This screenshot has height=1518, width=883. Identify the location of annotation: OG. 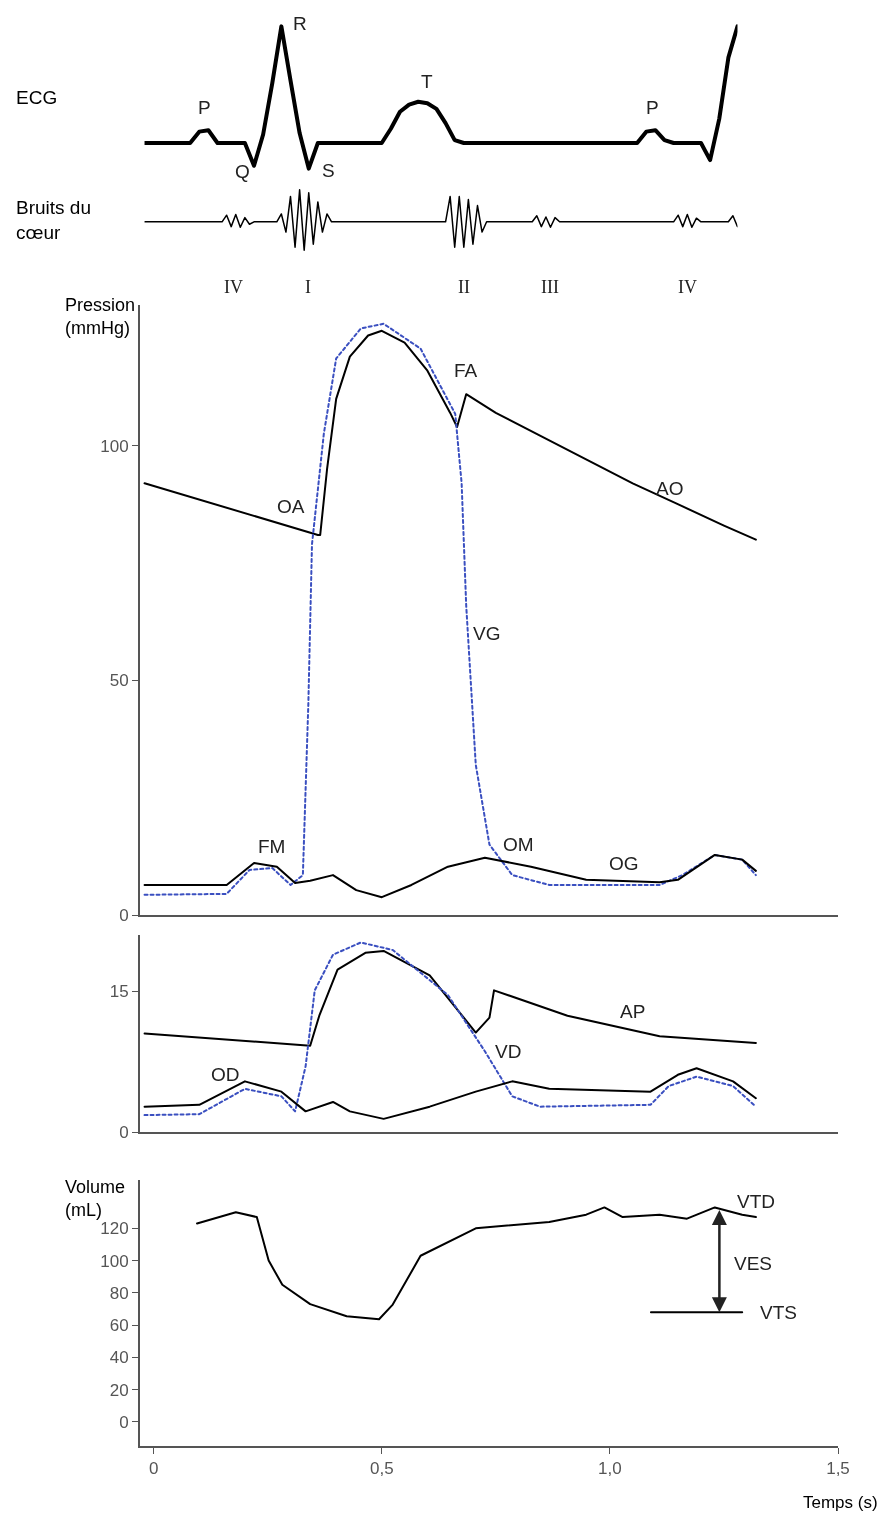
(624, 863).